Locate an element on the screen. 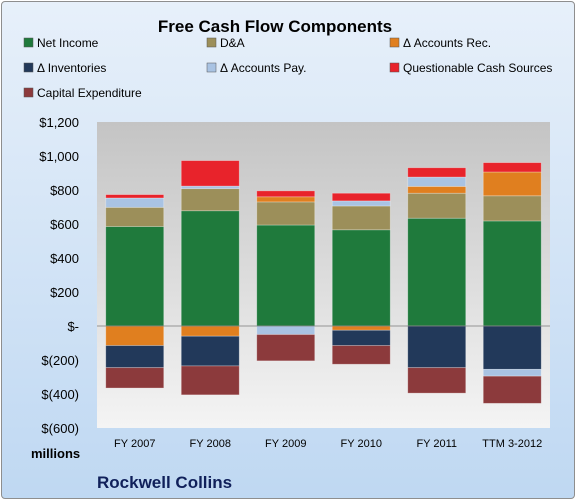 The image size is (578, 504). legend-swatch-net-income is located at coordinates (28, 42).